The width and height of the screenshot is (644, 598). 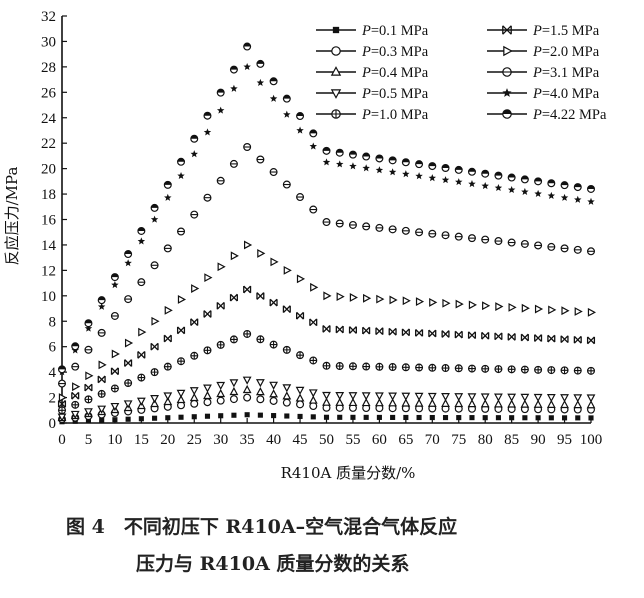 I want to click on y-tick-label: 8, so click(x=53, y=322).